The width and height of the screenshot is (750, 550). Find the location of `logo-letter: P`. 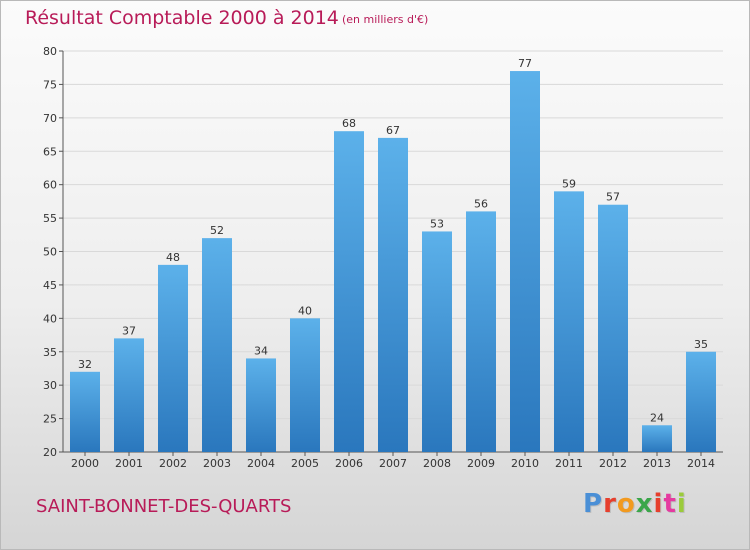

logo-letter: P is located at coordinates (593, 504).